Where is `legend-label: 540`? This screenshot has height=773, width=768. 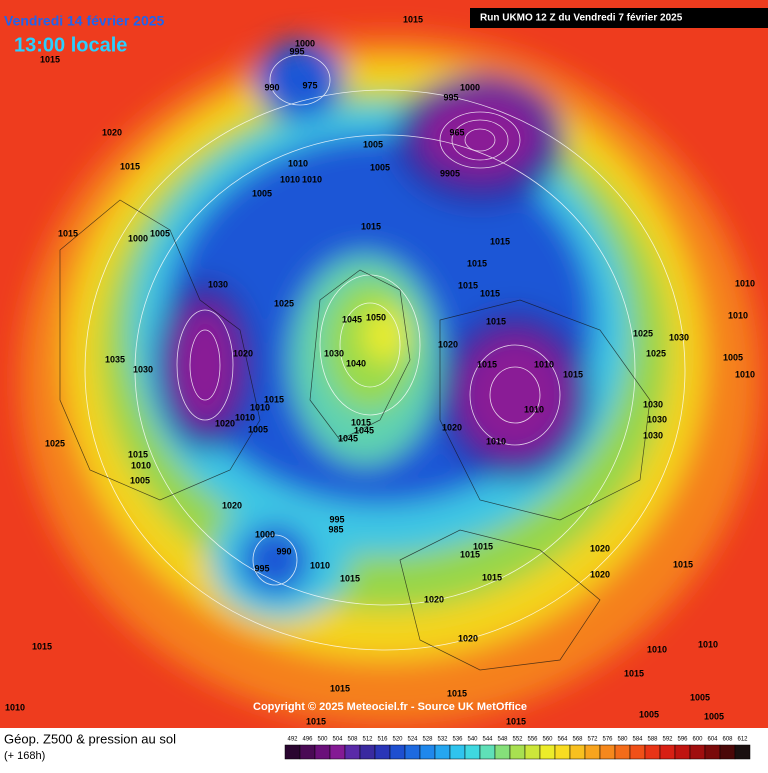
legend-label: 540 is located at coordinates (472, 740).